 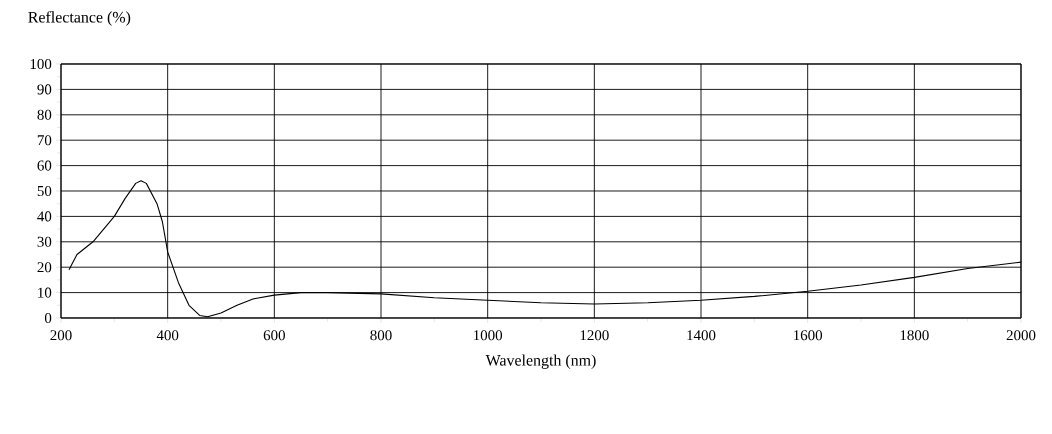 I want to click on x-tick-label: 800, so click(x=381, y=335).